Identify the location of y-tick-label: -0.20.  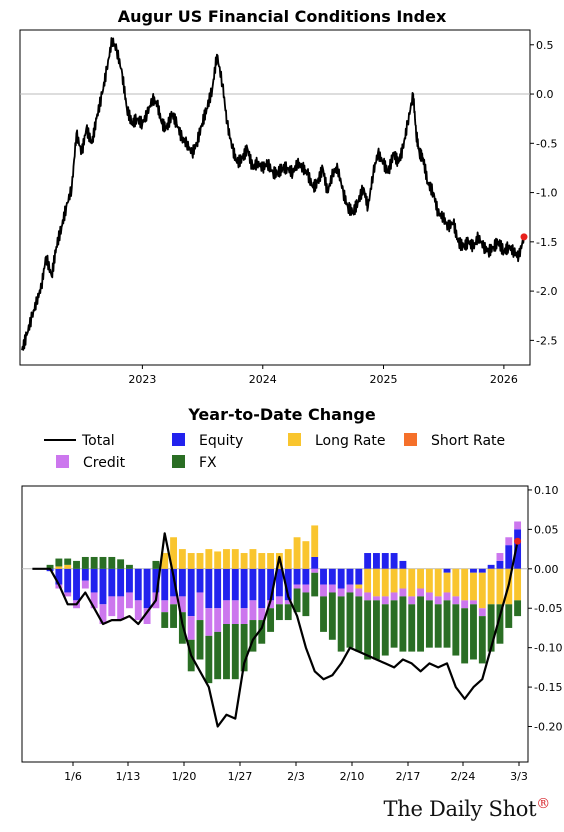
(548, 727).